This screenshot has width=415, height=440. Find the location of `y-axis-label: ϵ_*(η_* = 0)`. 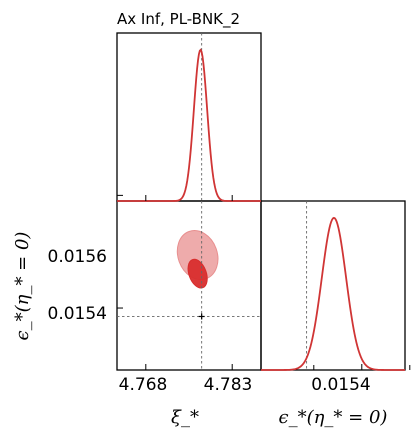

y-axis-label: ϵ_*(η_* = 0) is located at coordinates (22, 286).